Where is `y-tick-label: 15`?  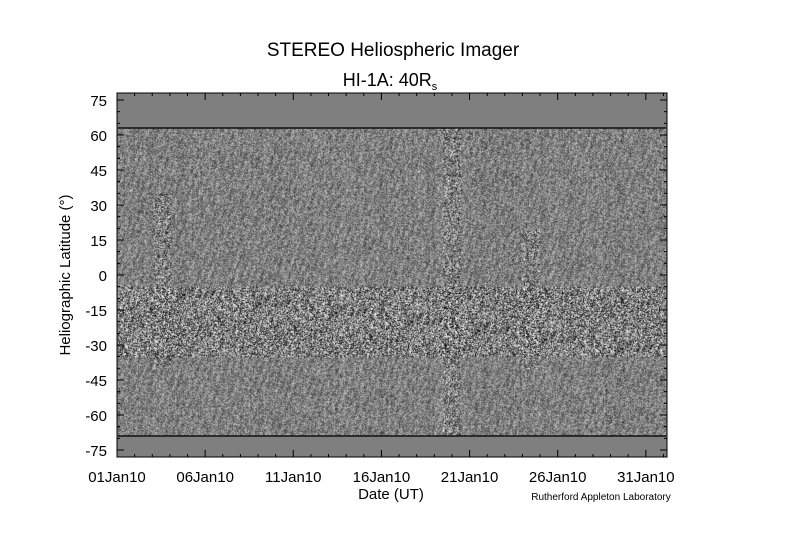
y-tick-label: 15 is located at coordinates (98, 241).